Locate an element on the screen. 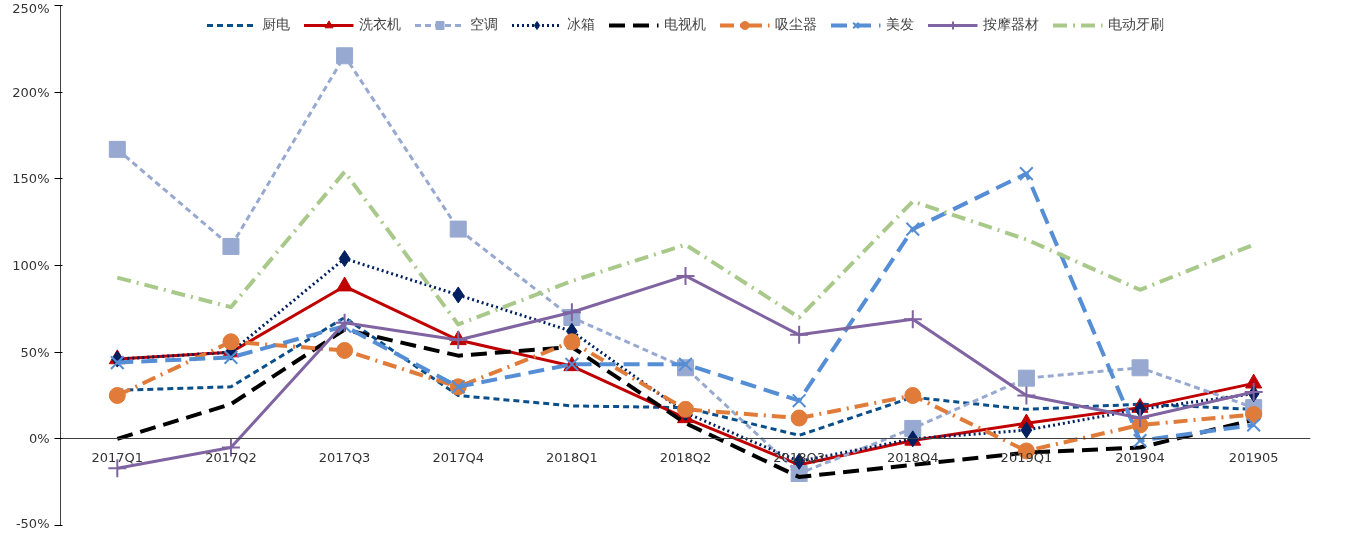 The height and width of the screenshot is (549, 1347). y-tick-label: 200% is located at coordinates (31, 92).